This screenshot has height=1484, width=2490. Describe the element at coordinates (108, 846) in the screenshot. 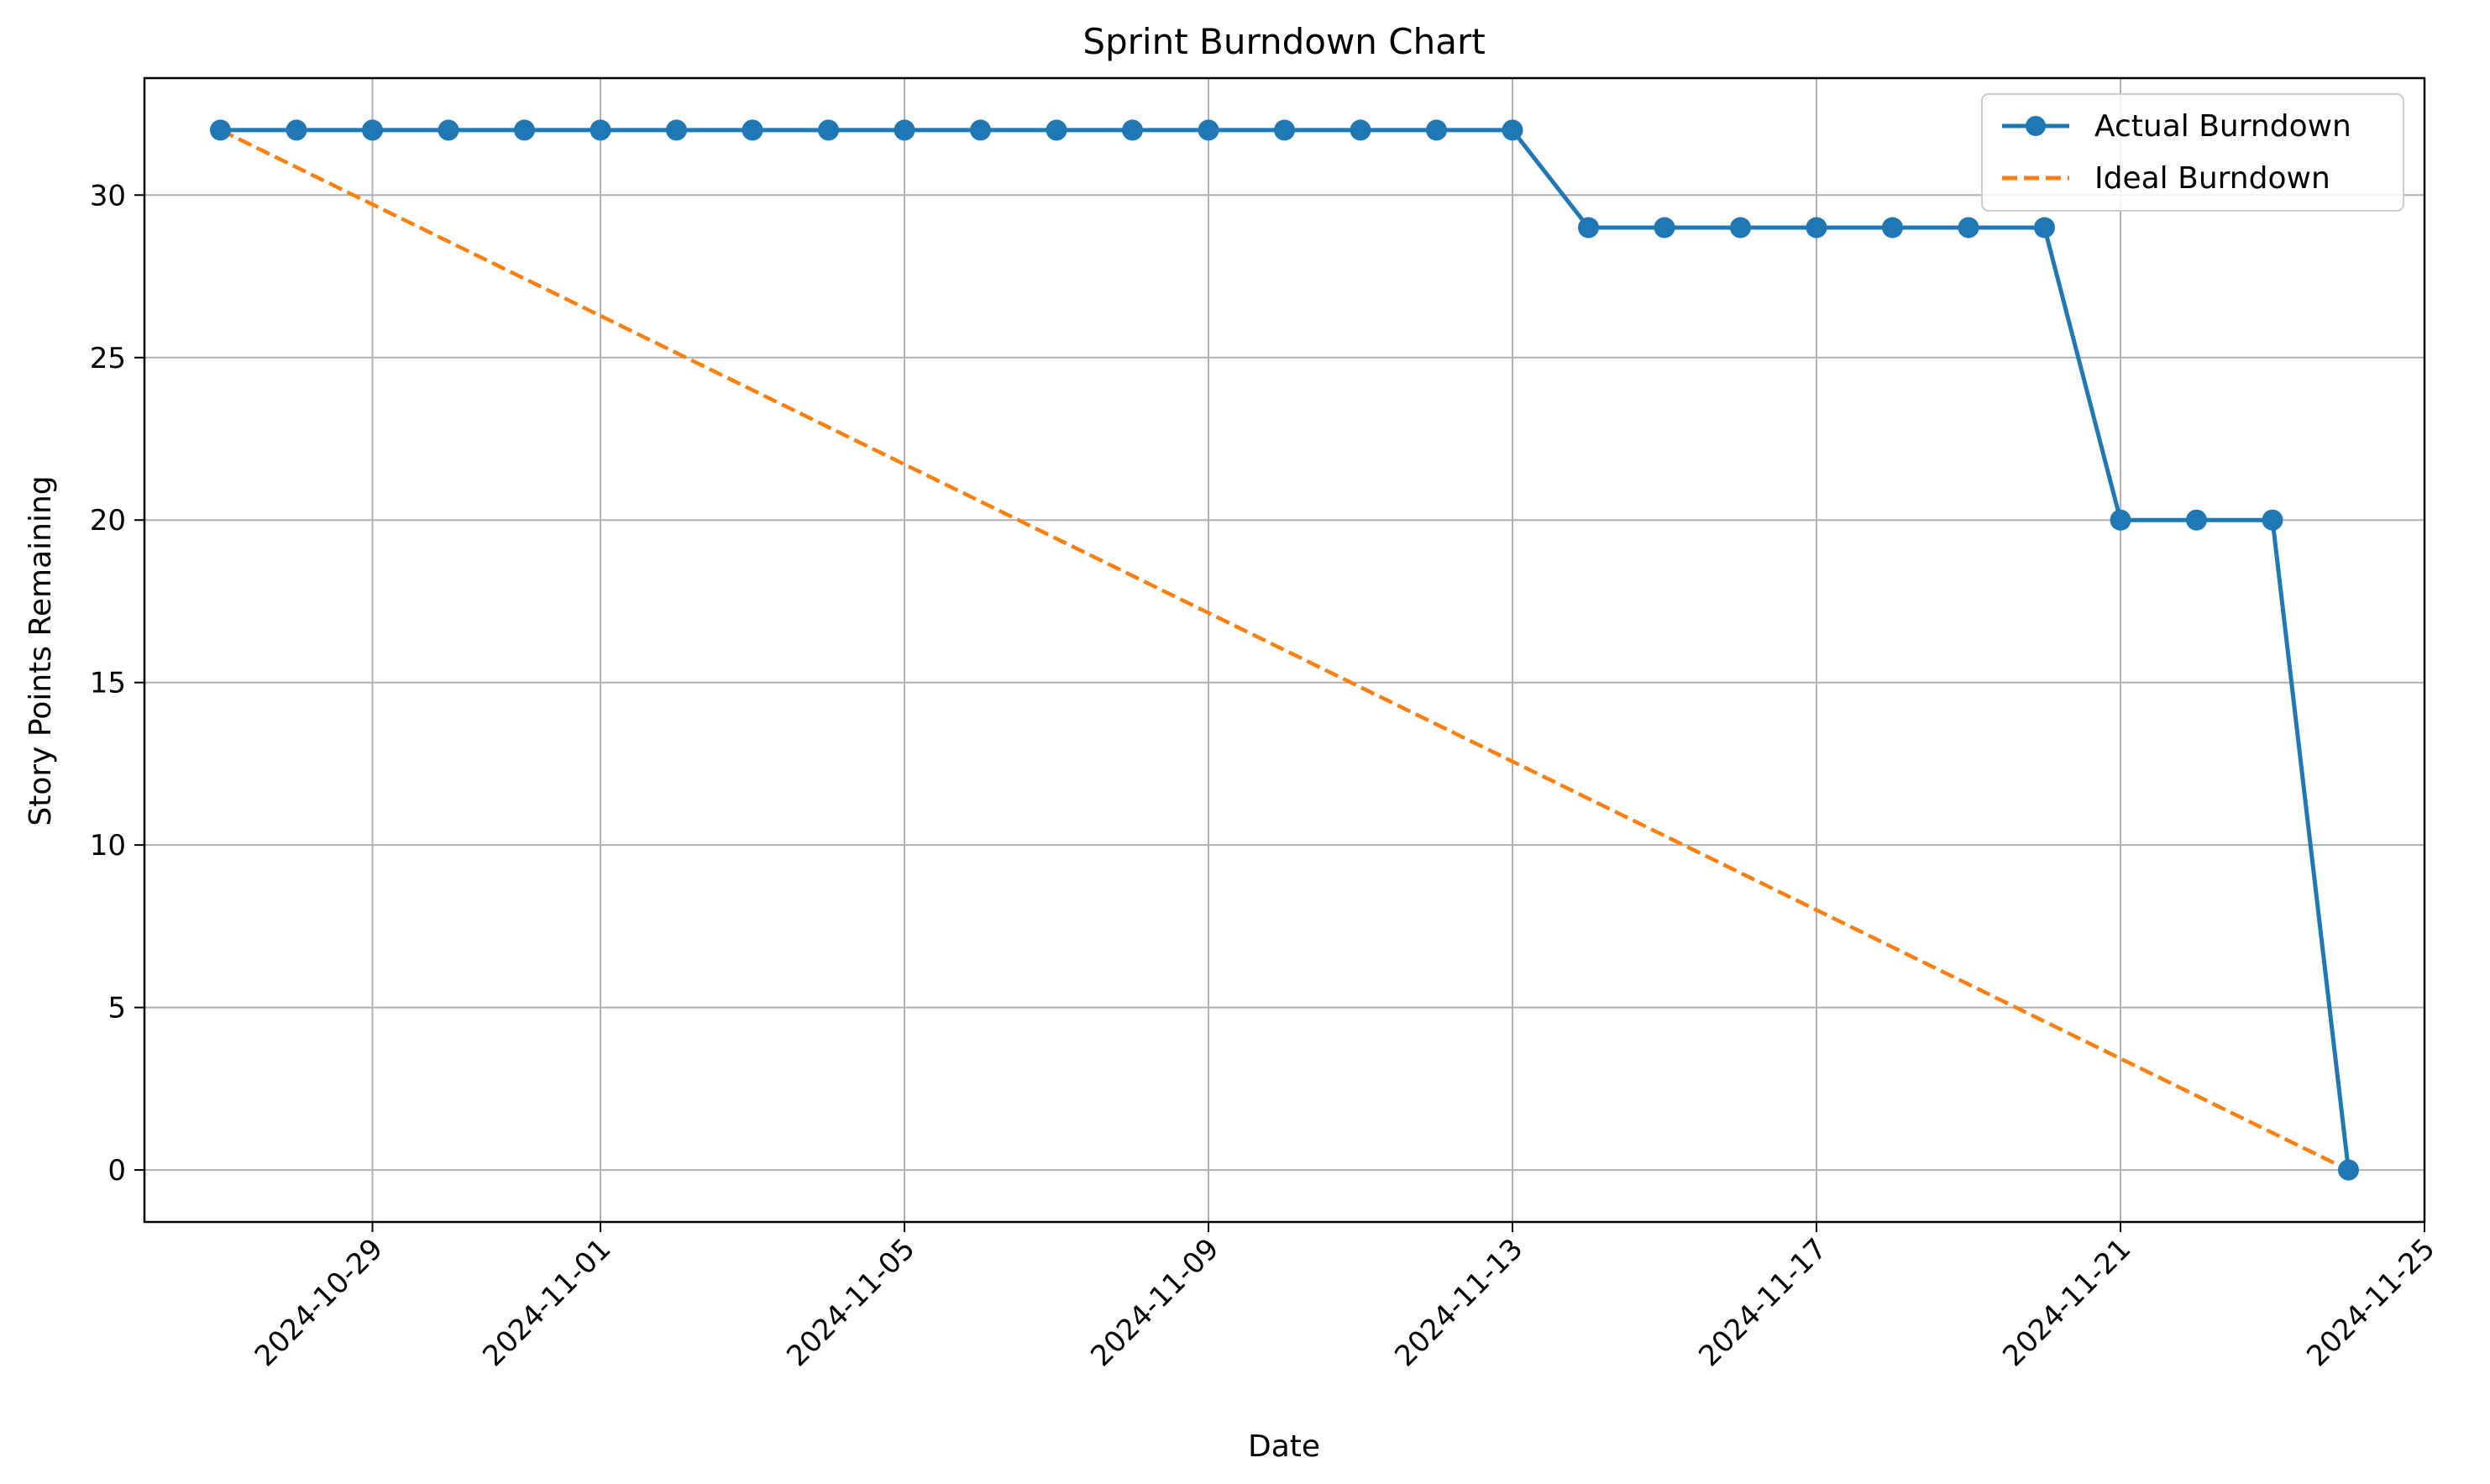

I see `y-tick-label: 10` at that location.